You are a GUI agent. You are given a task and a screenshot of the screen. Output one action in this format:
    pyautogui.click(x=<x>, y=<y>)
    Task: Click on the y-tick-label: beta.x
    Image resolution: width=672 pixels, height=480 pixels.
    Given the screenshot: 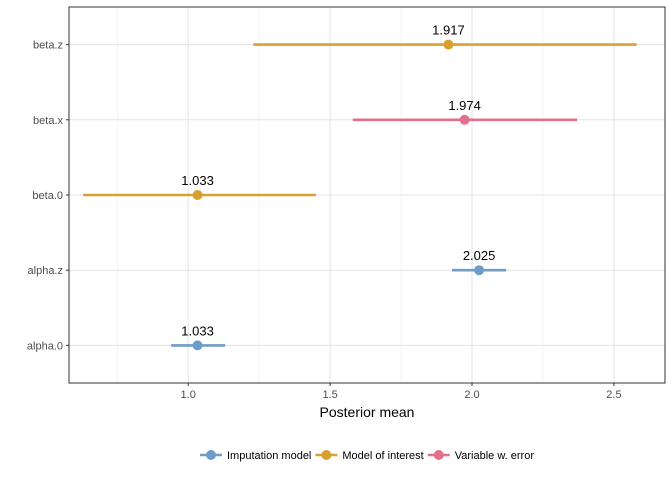 What is the action you would take?
    pyautogui.click(x=48, y=121)
    